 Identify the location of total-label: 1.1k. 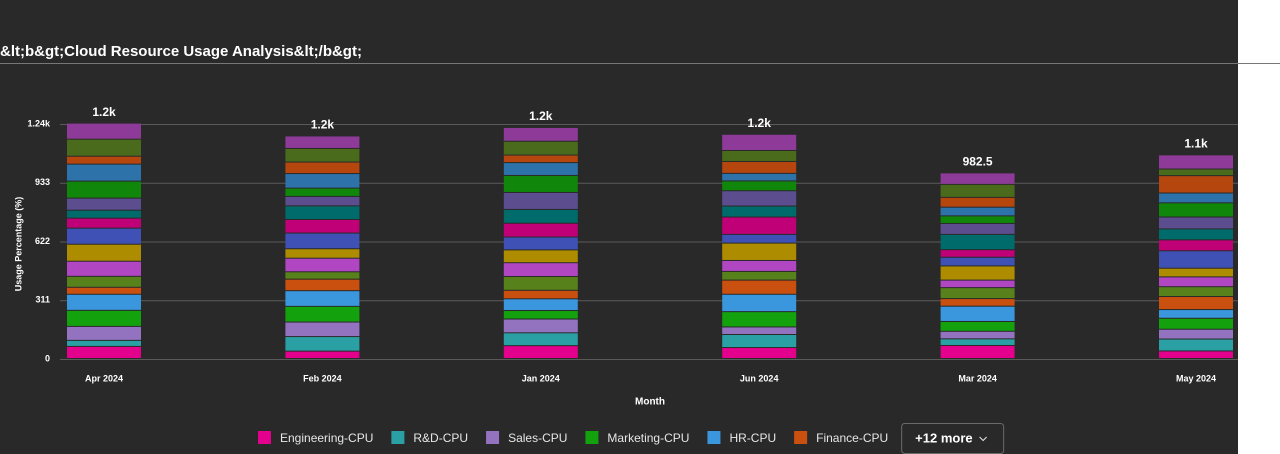
(1196, 144).